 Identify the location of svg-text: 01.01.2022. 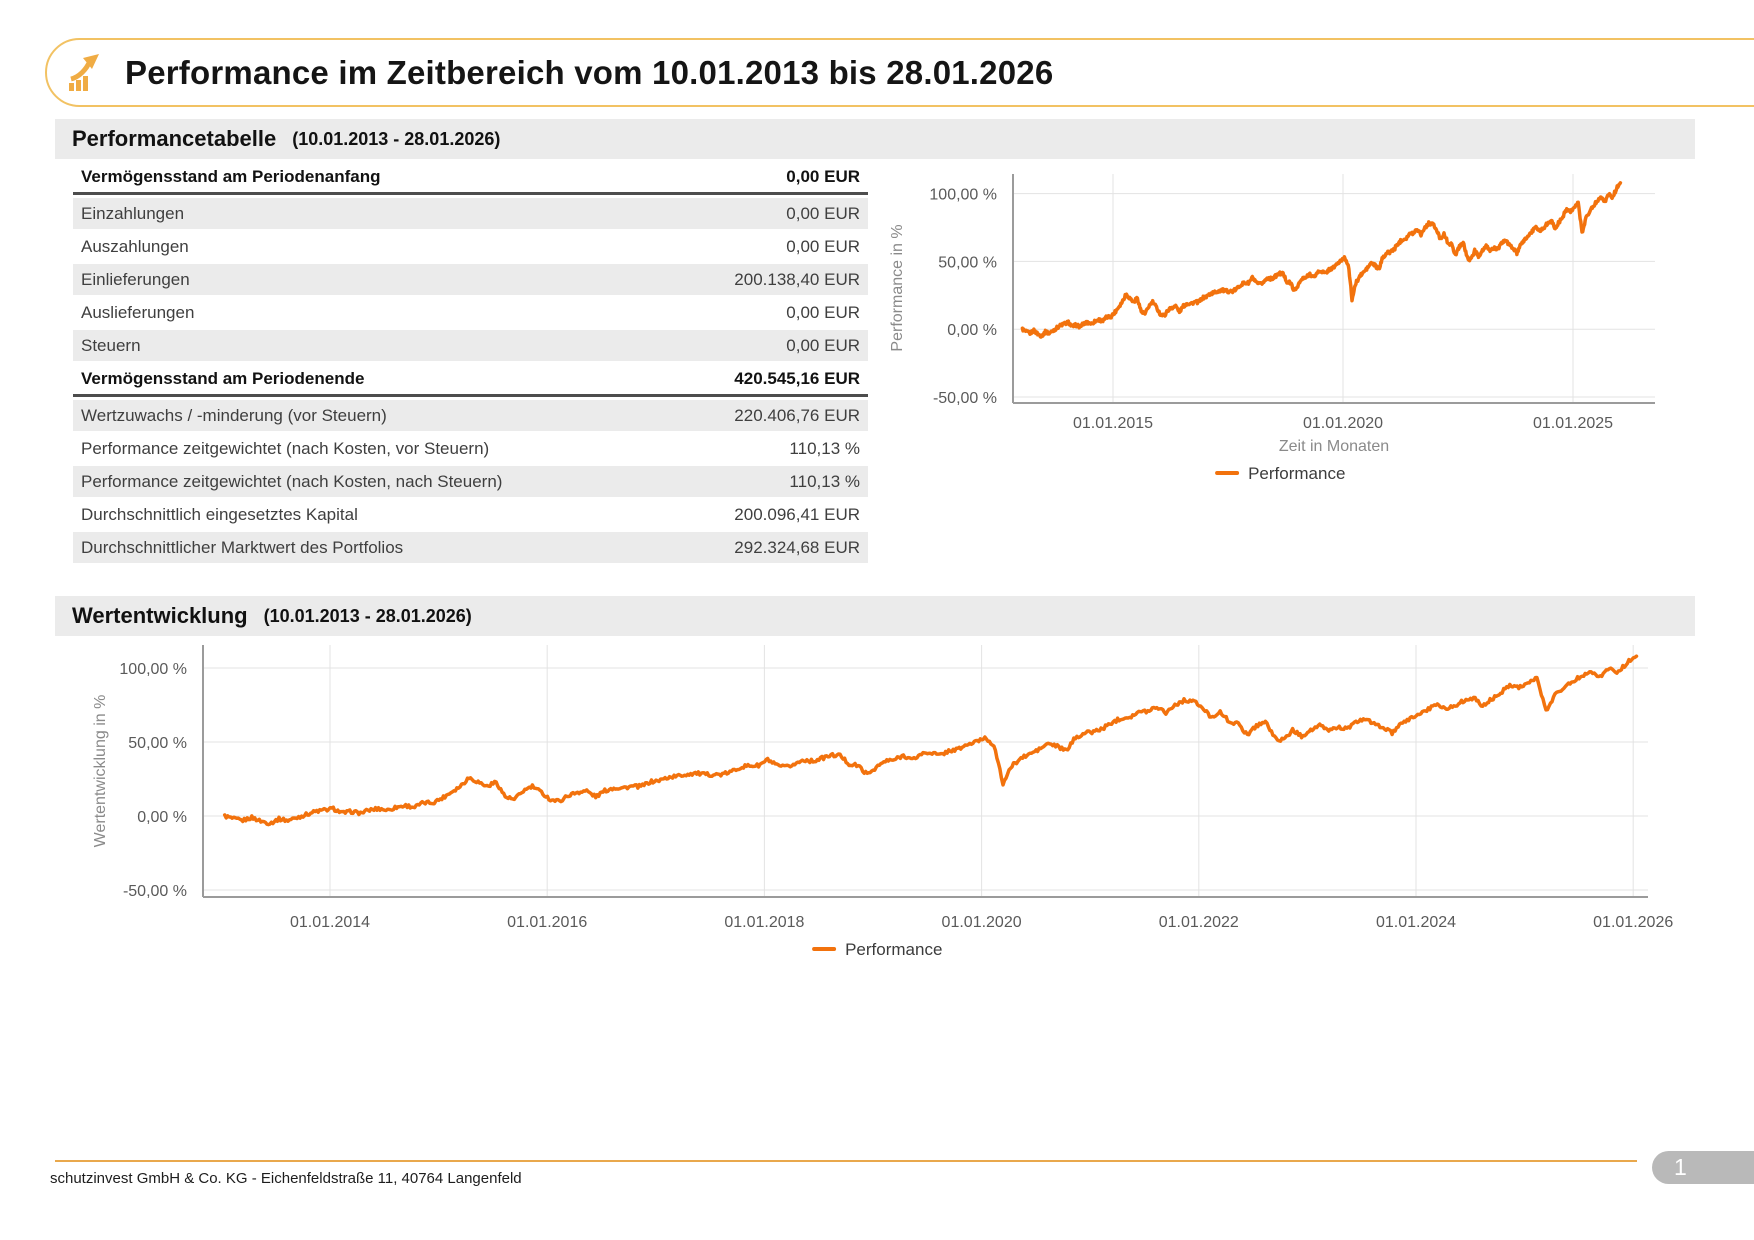
(1199, 922).